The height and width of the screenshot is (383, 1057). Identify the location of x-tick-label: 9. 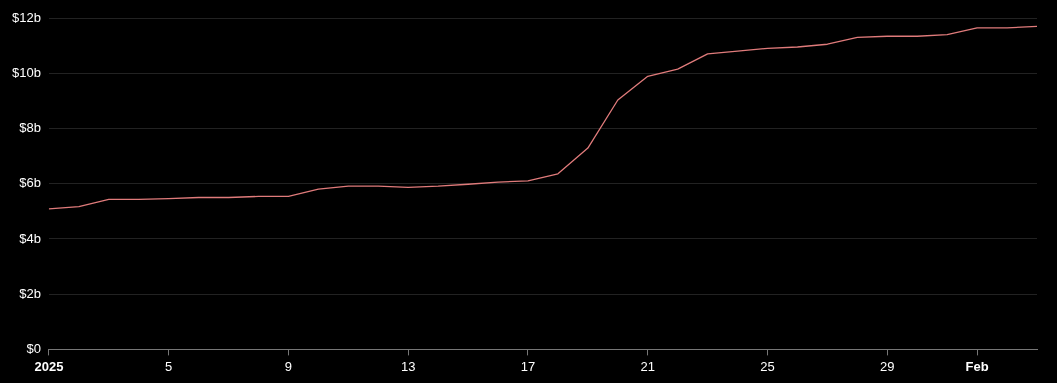
(288, 366).